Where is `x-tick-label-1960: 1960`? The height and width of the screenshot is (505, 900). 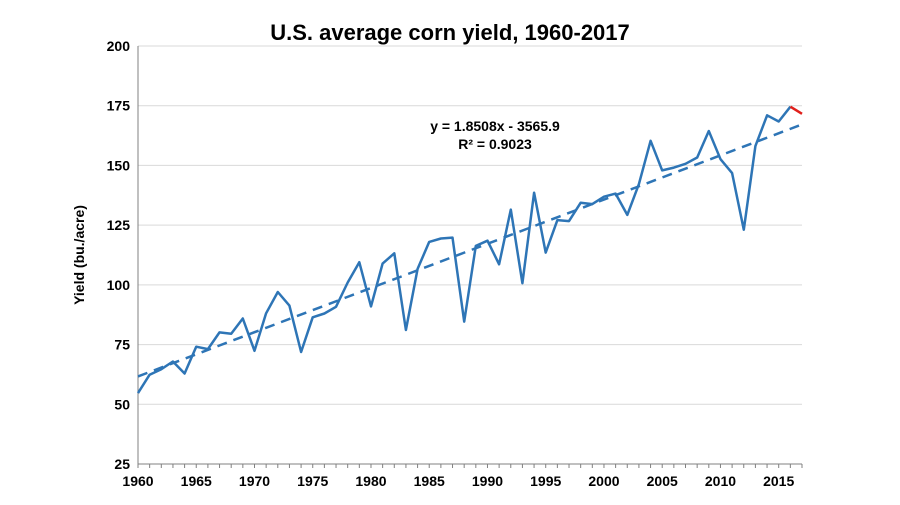
x-tick-label-1960: 1960 is located at coordinates (137, 481).